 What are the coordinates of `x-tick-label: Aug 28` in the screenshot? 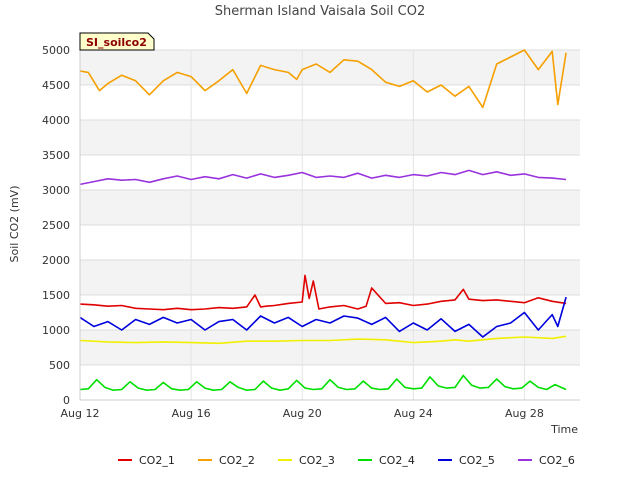 It's located at (524, 413).